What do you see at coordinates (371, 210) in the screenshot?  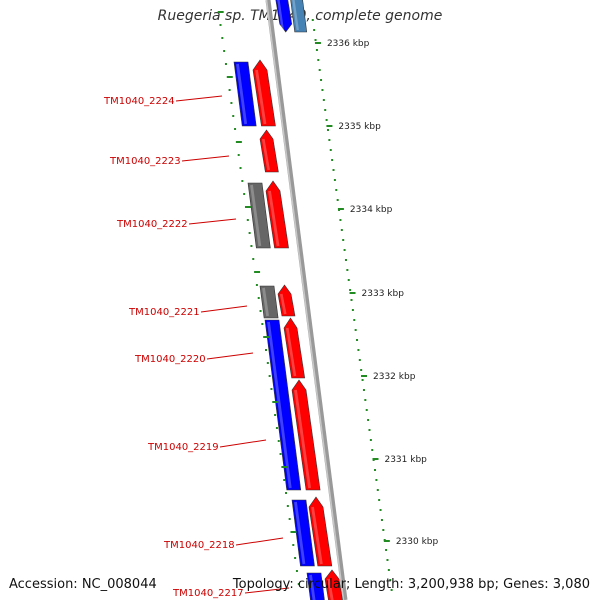 I see `ruler-tick-label: 2334 kbp` at bounding box center [371, 210].